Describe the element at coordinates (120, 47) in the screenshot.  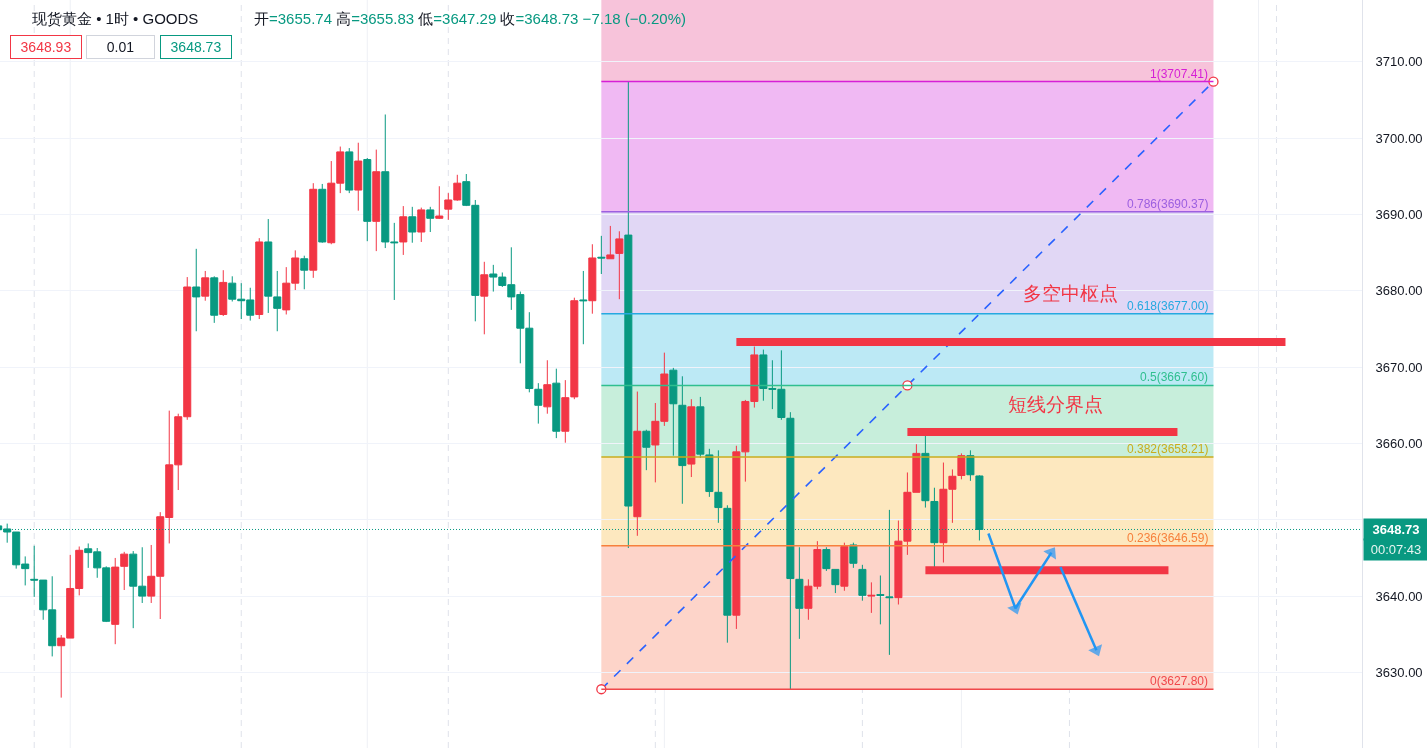
I see `annotation: 0.01` at that location.